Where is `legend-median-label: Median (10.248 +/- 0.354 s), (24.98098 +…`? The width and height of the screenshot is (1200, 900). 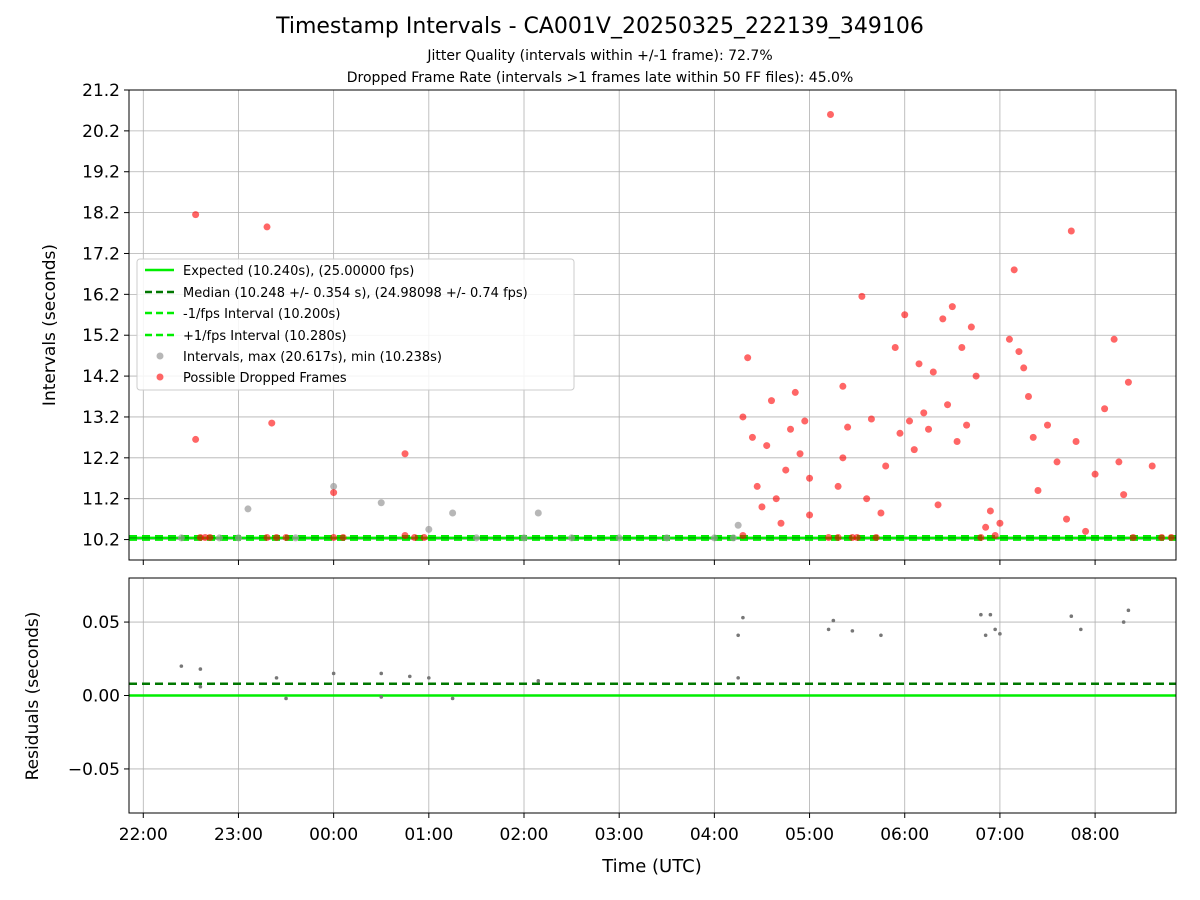
legend-median-label: Median (10.248 +/- 0.354 s), (24.98098 +… is located at coordinates (355, 293).